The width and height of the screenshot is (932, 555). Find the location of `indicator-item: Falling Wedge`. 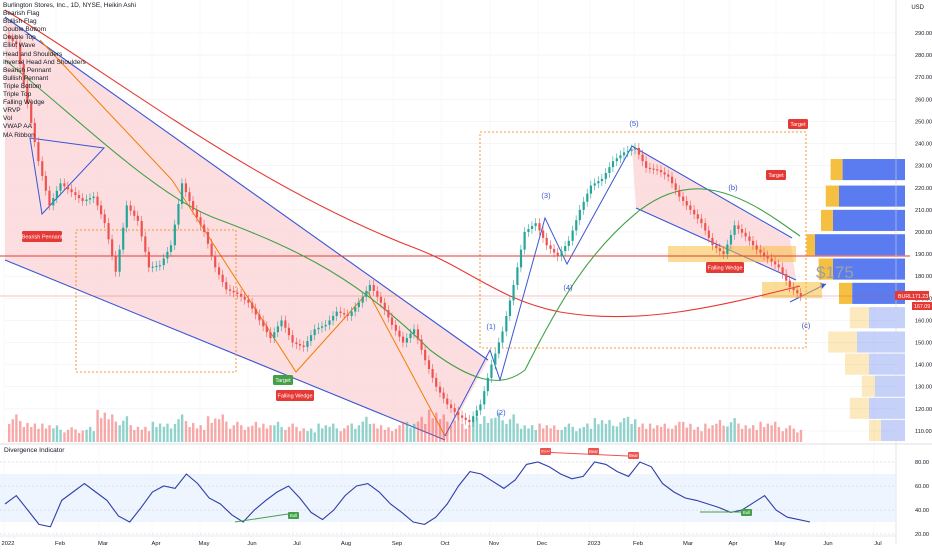

indicator-item: Falling Wedge is located at coordinates (24, 103).